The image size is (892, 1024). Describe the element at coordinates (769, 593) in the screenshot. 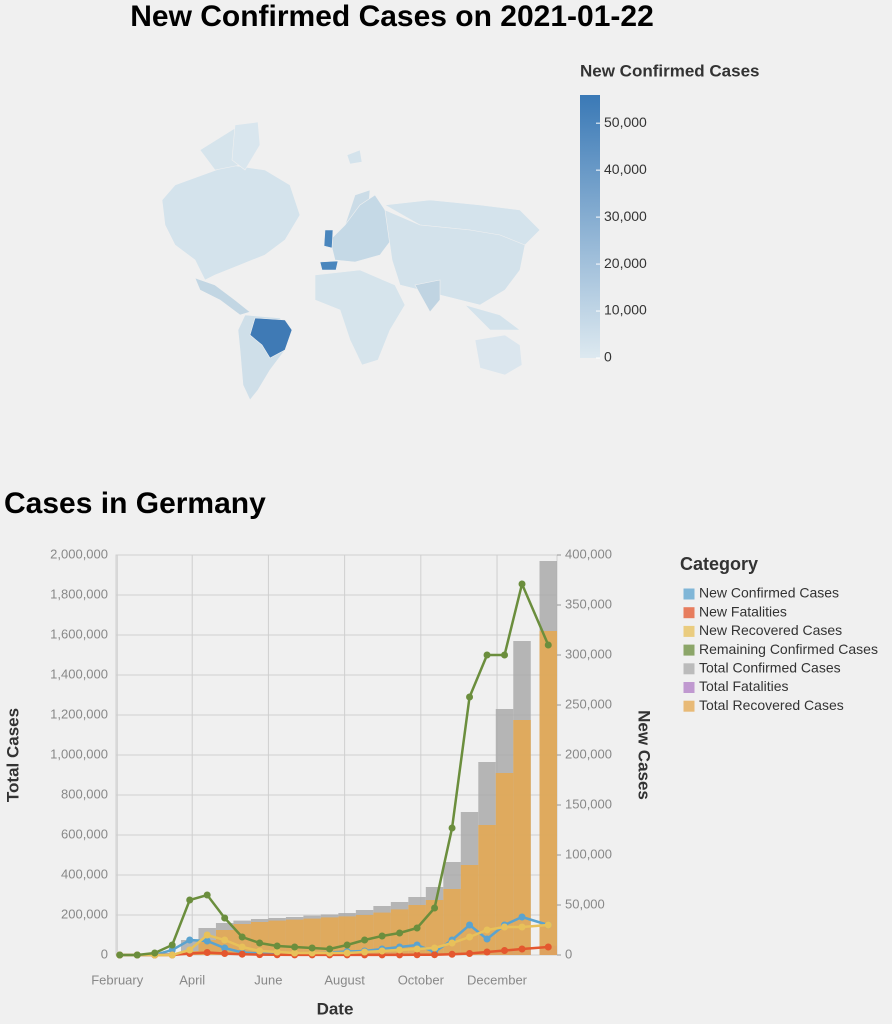

I see `legend-label: New Confirmed Cases` at that location.